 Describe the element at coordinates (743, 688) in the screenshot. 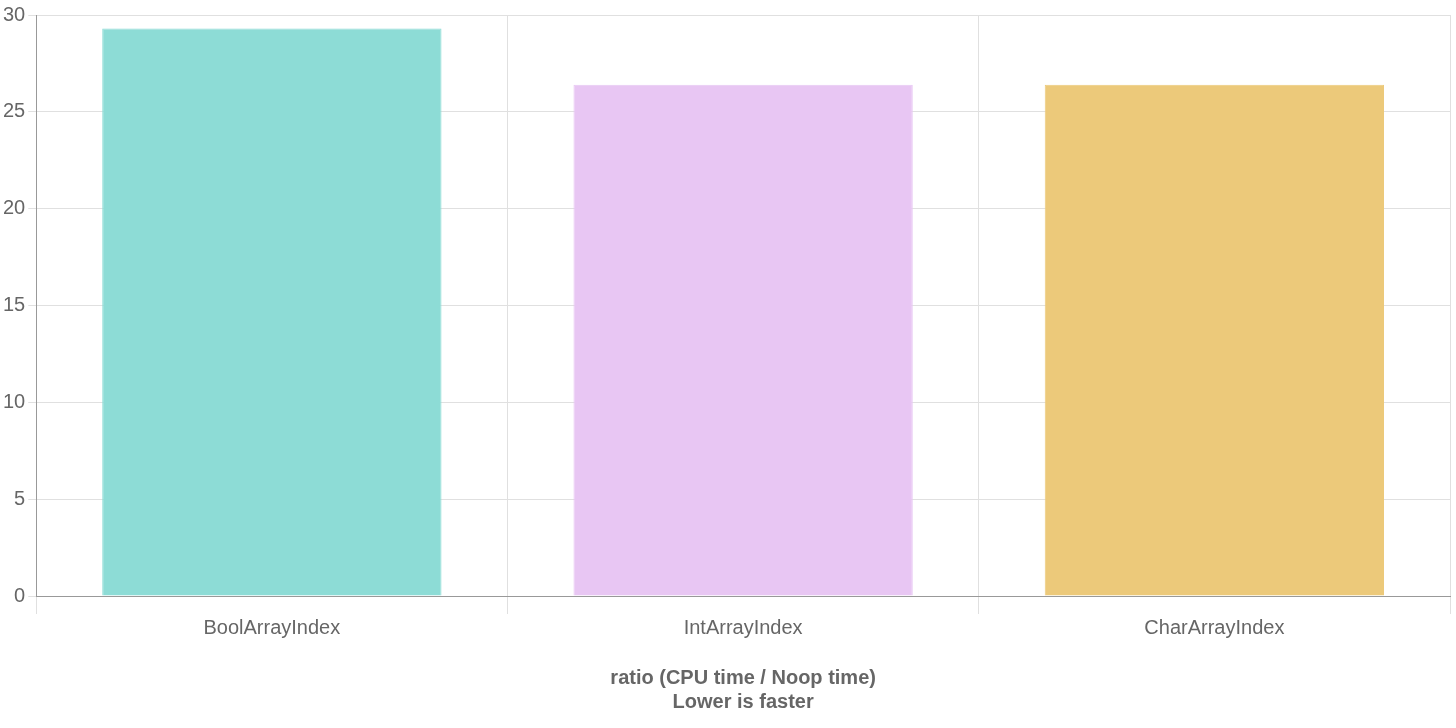

I see `x-axis-title: ratio (CPU time / Noop time) Lower is faster` at that location.